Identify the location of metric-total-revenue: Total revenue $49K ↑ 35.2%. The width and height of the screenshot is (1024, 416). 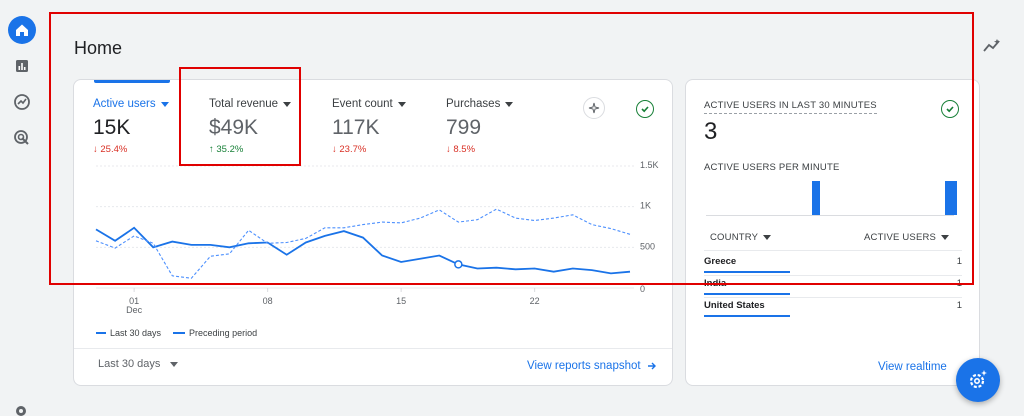
(250, 126).